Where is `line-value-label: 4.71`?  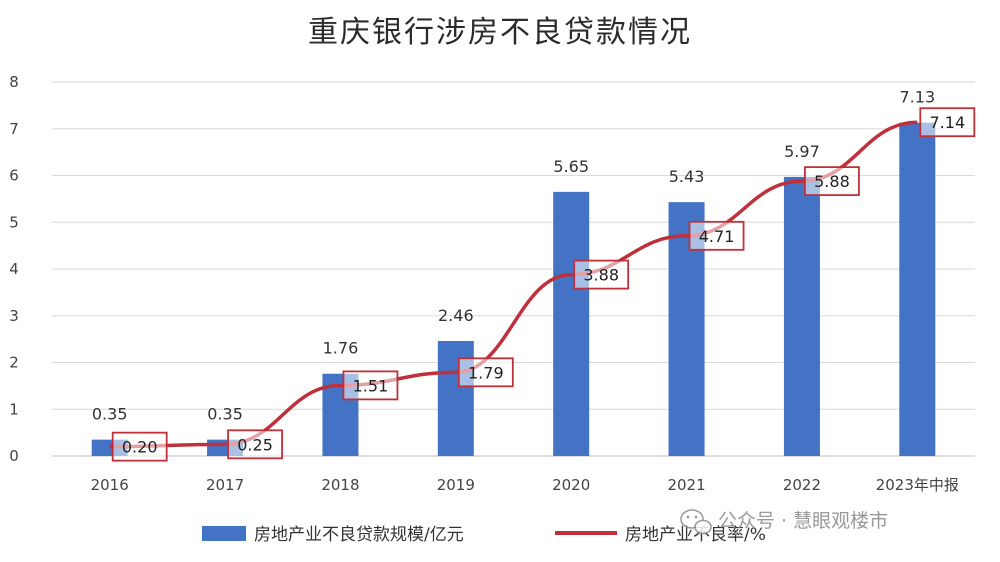 line-value-label: 4.71 is located at coordinates (717, 236).